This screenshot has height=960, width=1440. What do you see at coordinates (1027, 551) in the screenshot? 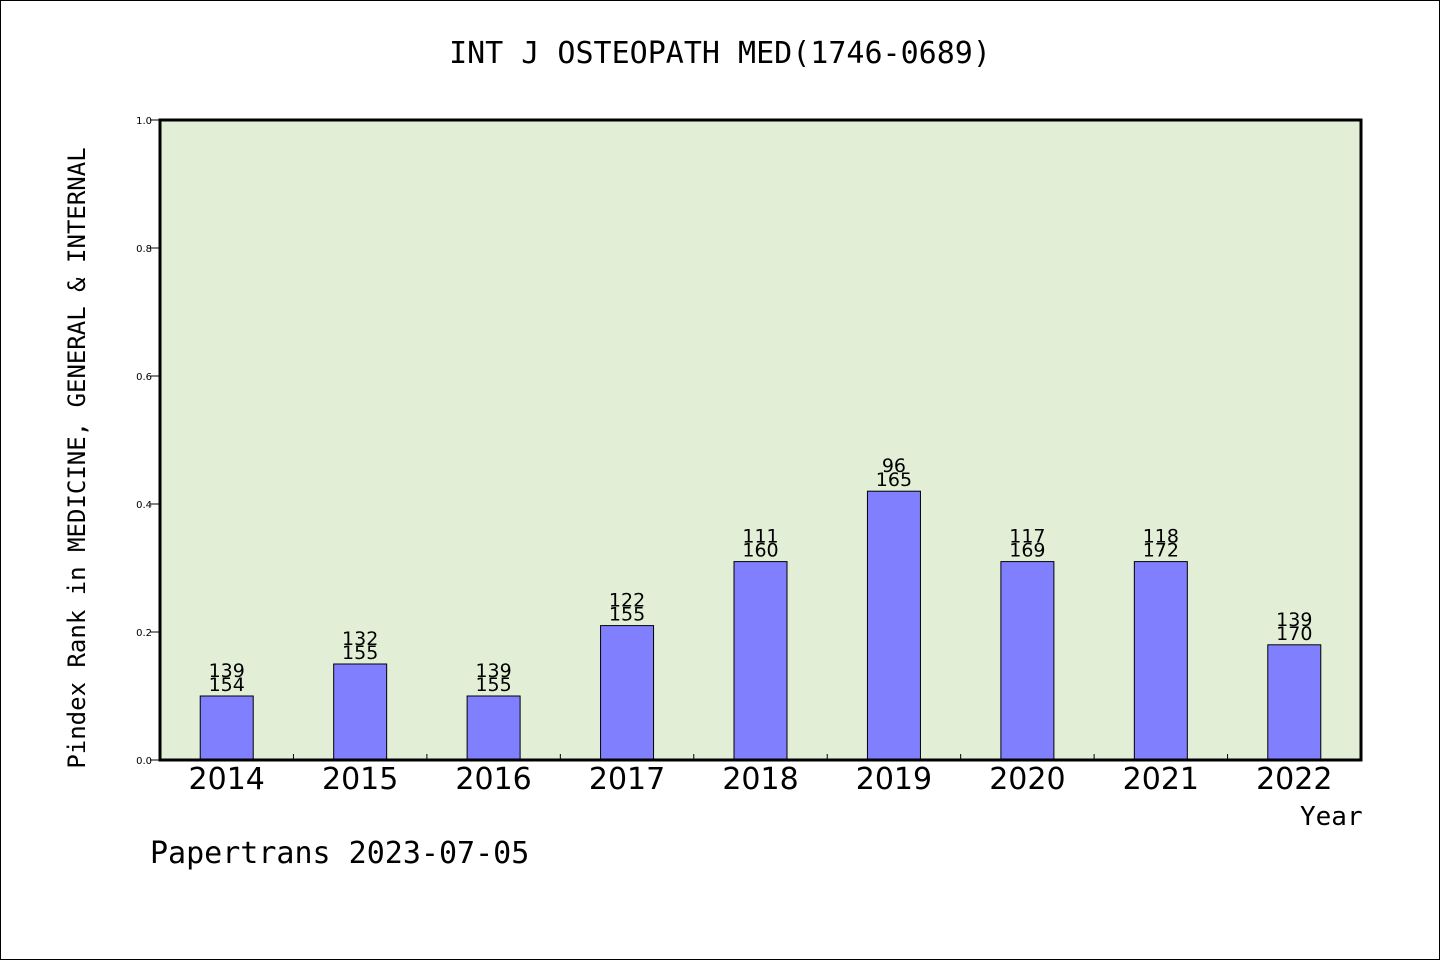
I see `total-label: 169` at bounding box center [1027, 551].